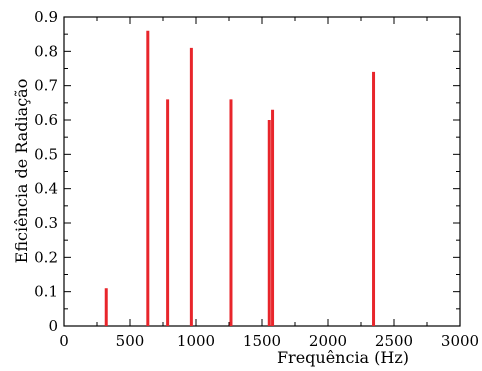 This screenshot has height=371, width=482. Describe the element at coordinates (343, 357) in the screenshot. I see `x-axis-title: Frequência (Hz)` at that location.